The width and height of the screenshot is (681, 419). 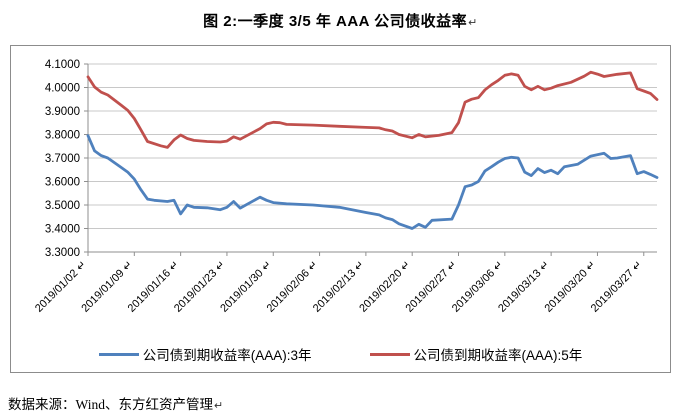 What do you see at coordinates (62, 183) in the screenshot?
I see `y-tick-label: 3.6000` at bounding box center [62, 183].